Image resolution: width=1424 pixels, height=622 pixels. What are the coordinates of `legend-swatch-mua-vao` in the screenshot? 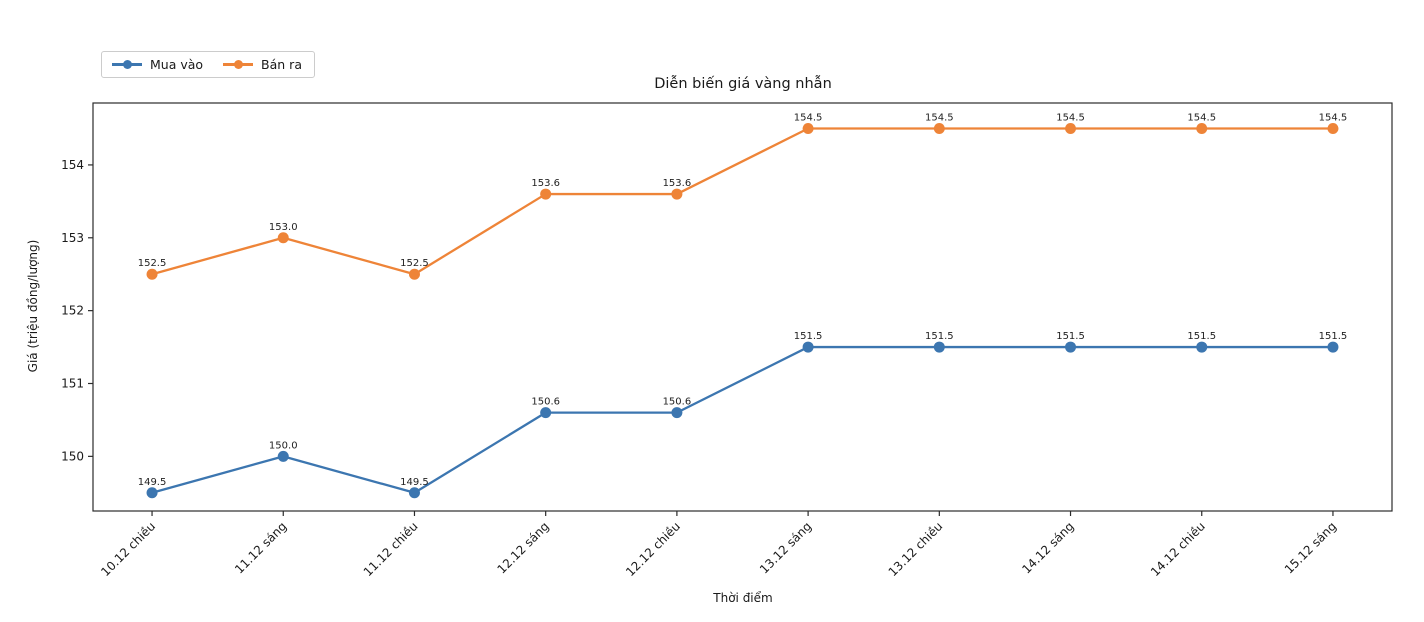 It's located at (127, 65).